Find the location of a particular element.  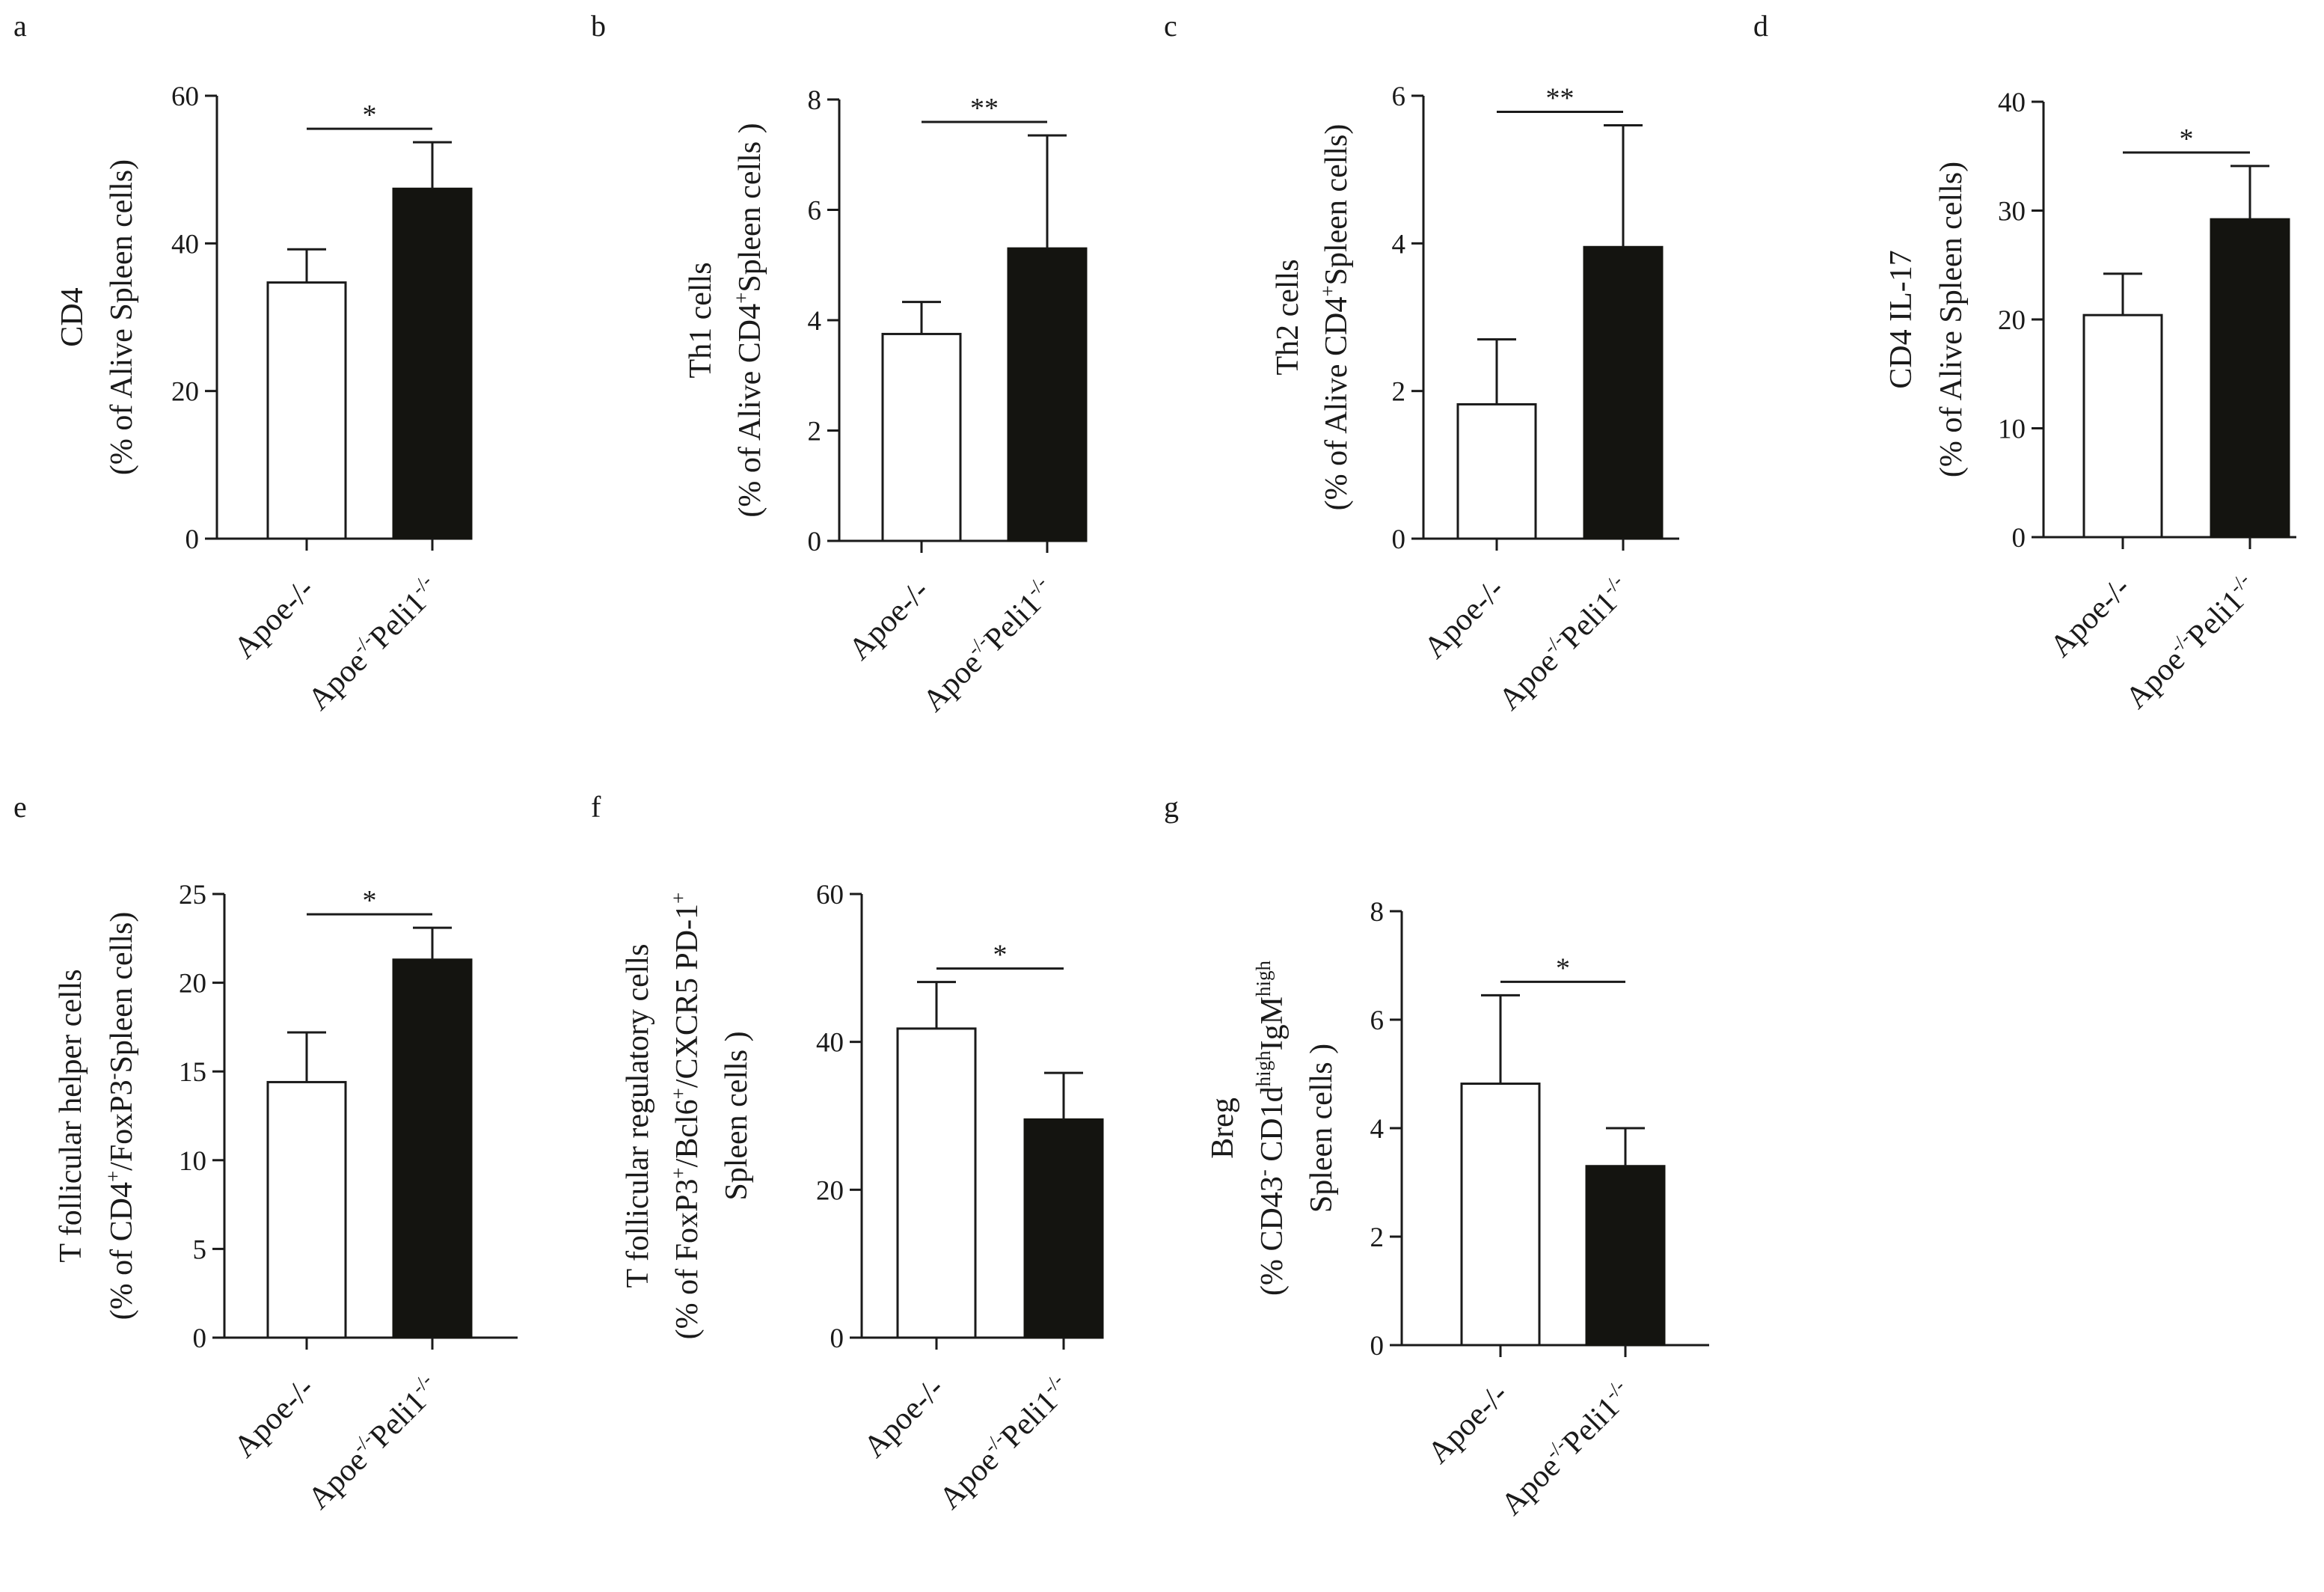

panel-letter-g: g is located at coordinates (1171, 807).